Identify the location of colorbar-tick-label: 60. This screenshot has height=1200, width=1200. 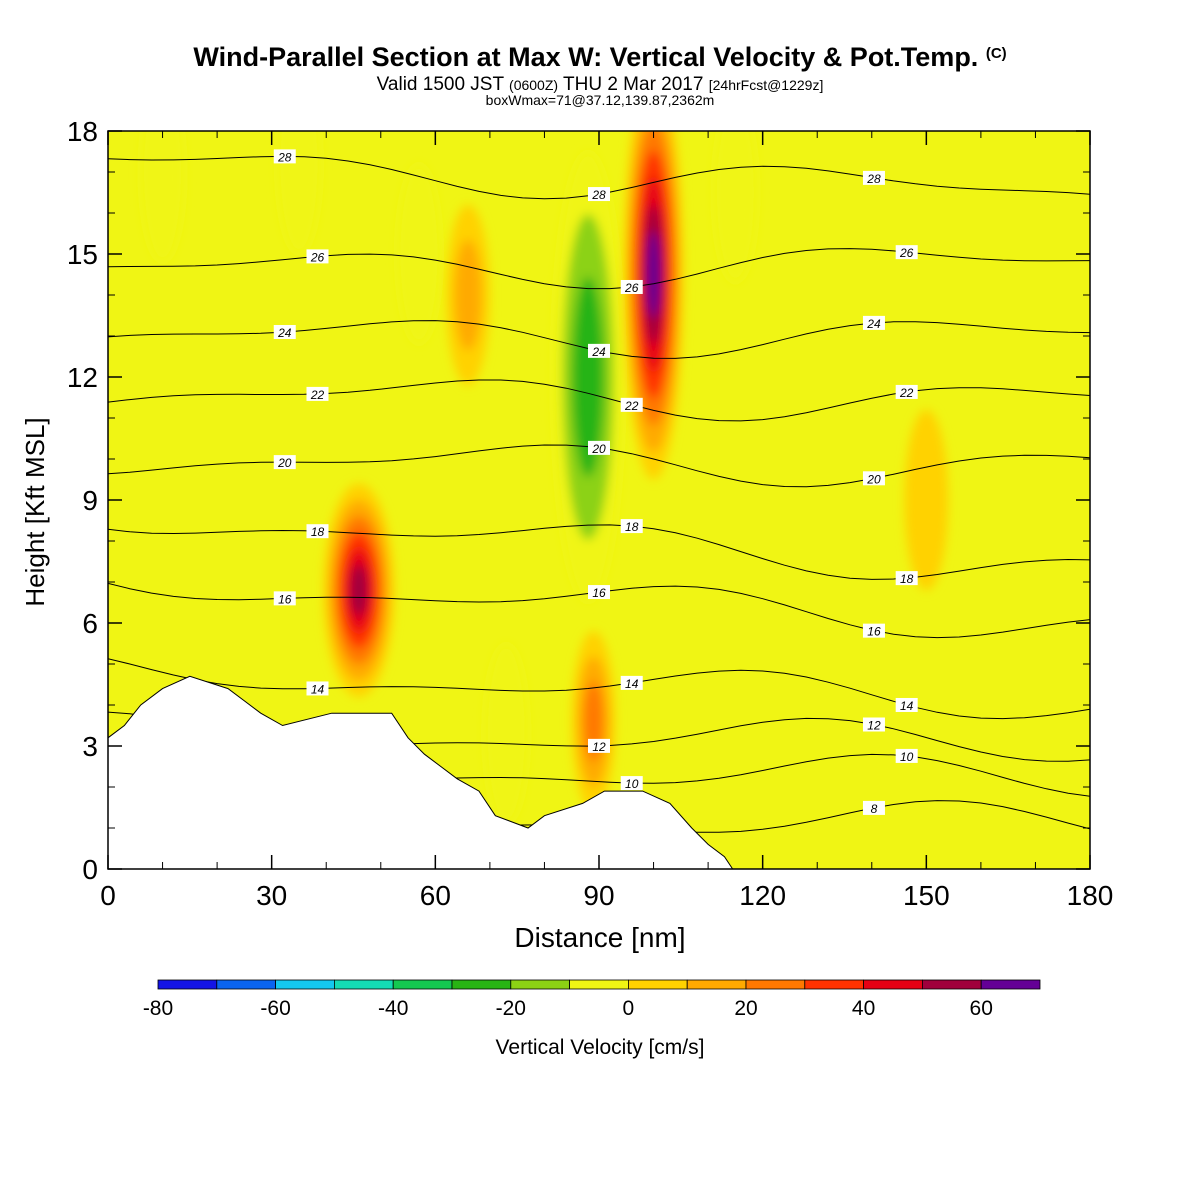
(981, 1008).